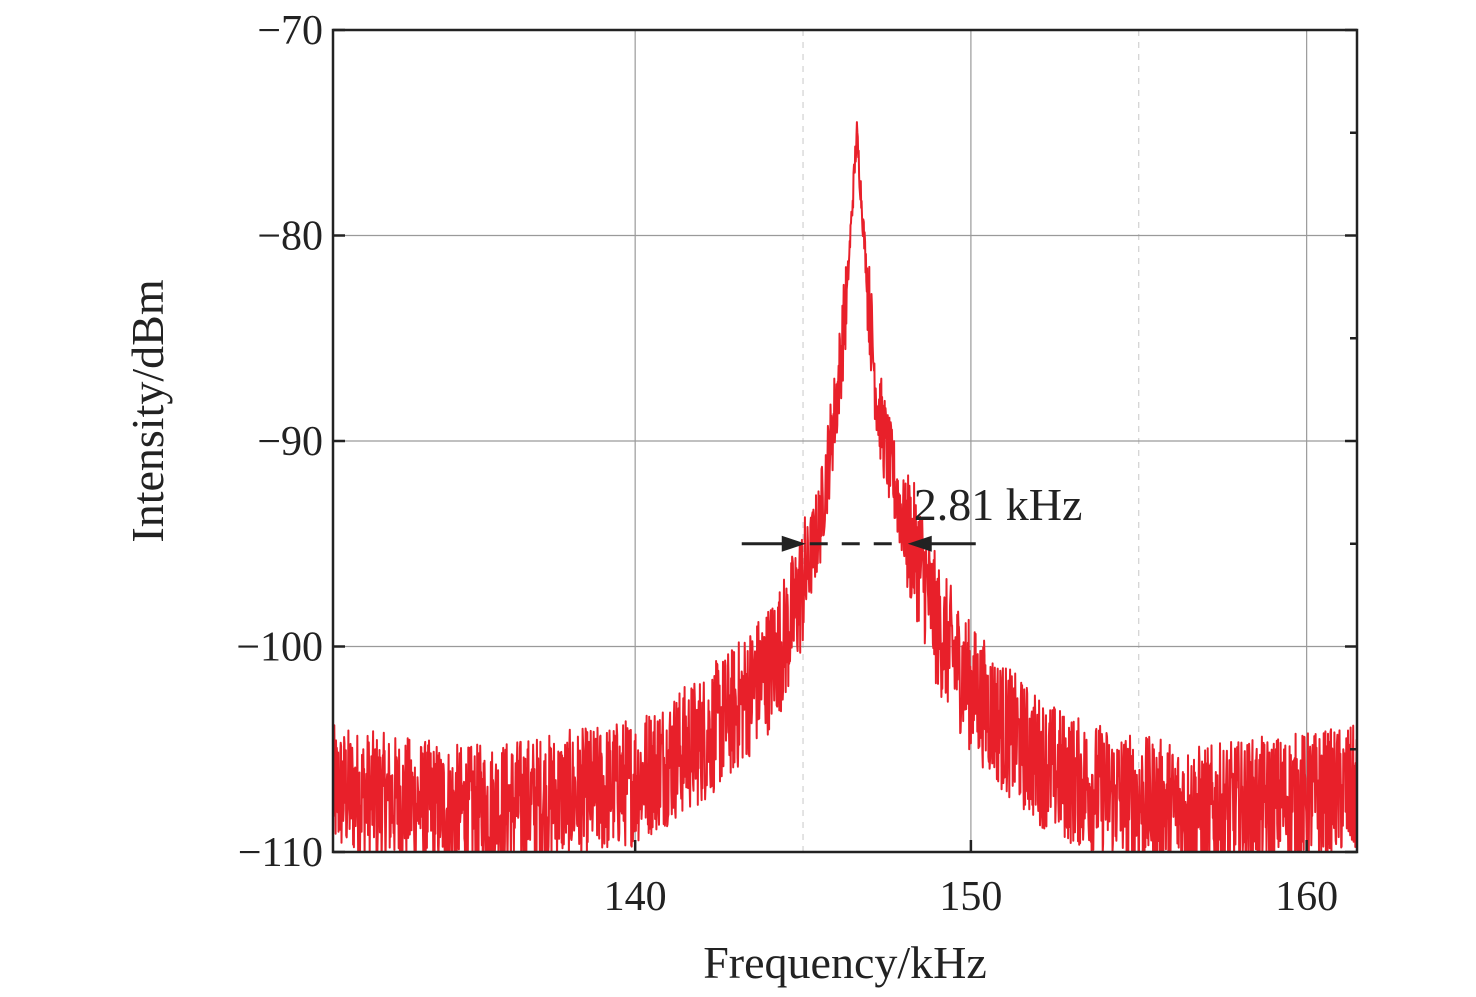 Image resolution: width=1476 pixels, height=997 pixels. Describe the element at coordinates (912, 515) in the screenshot. I see `linewidth-annotation: 2.81 kHz` at that location.